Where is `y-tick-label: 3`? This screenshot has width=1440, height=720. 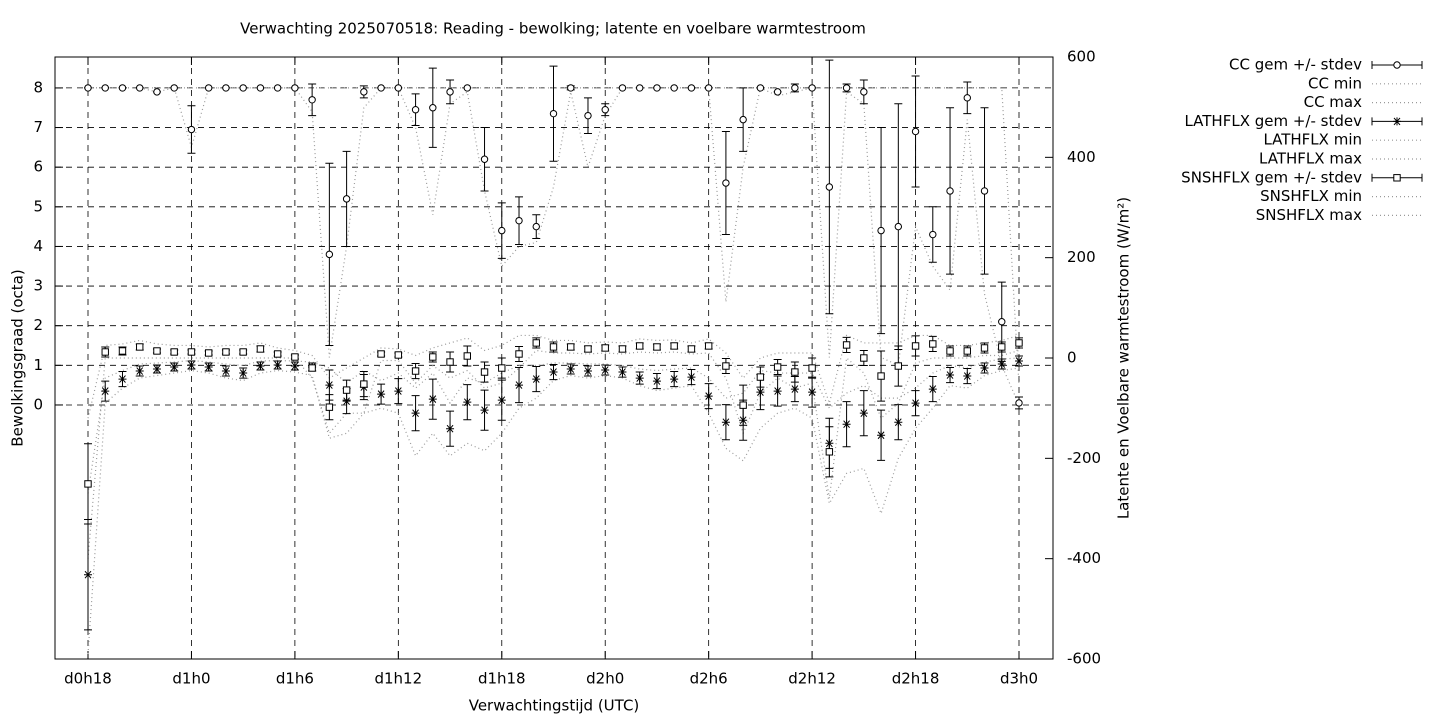 y-tick-label: 3 is located at coordinates (38, 286).